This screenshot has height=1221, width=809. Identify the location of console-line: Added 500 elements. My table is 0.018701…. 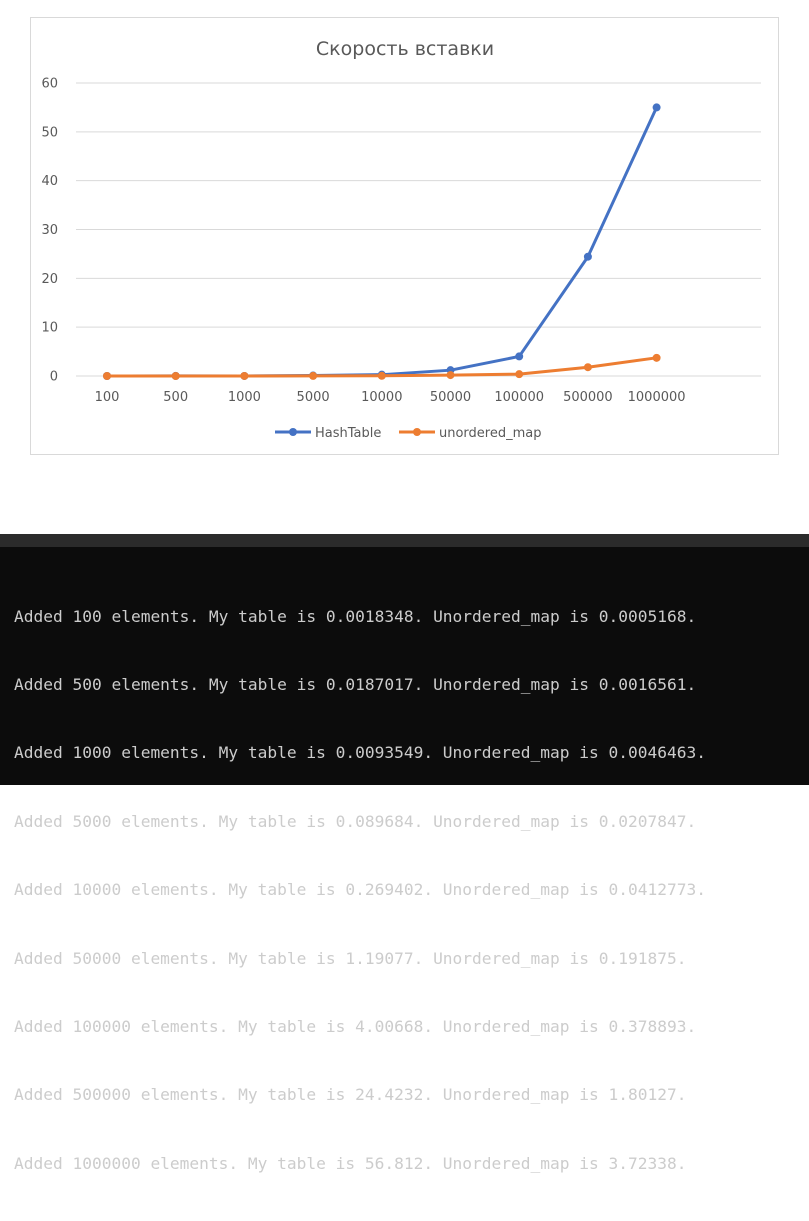
(355, 684).